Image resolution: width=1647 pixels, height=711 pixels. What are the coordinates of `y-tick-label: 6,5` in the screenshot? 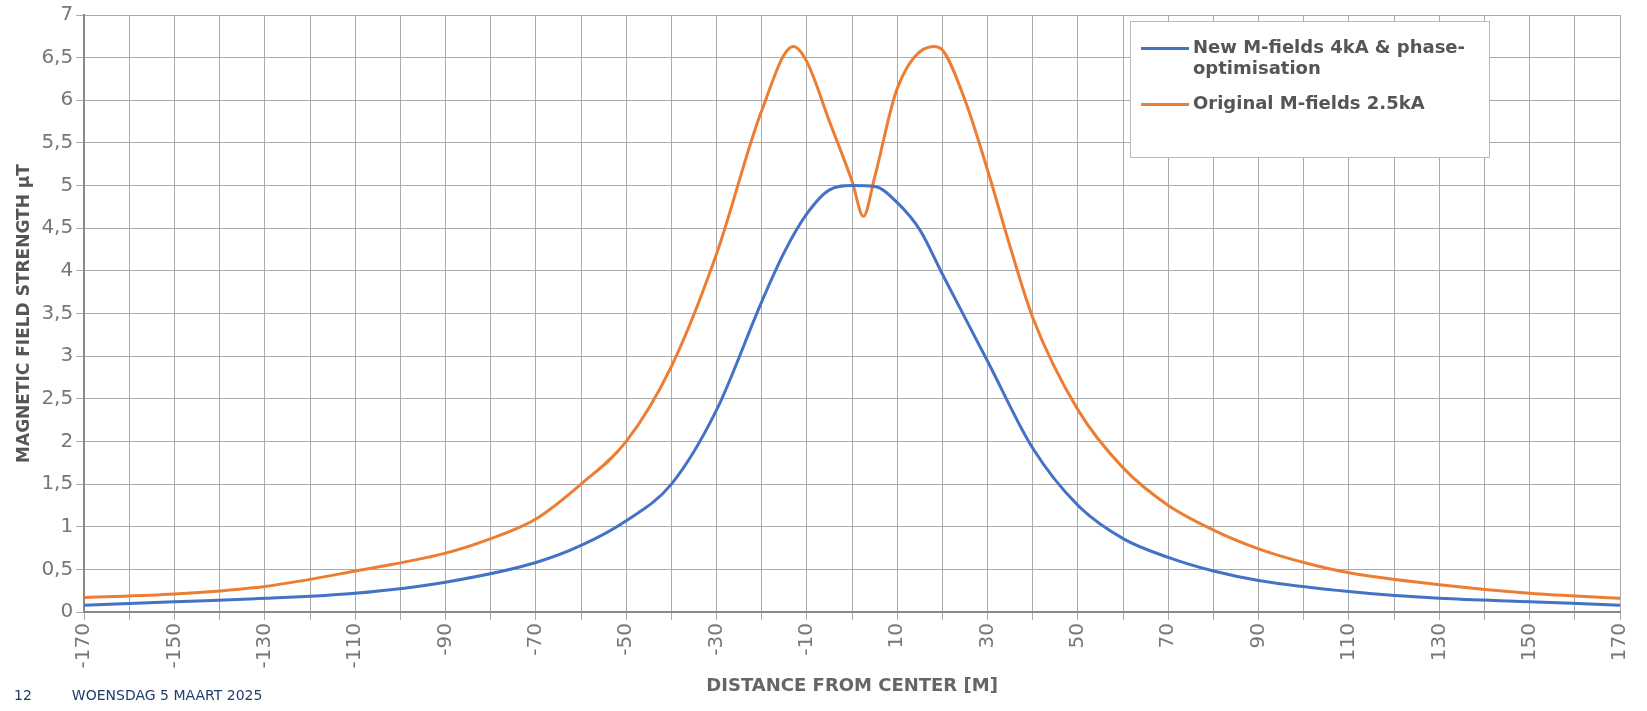 It's located at (57, 55).